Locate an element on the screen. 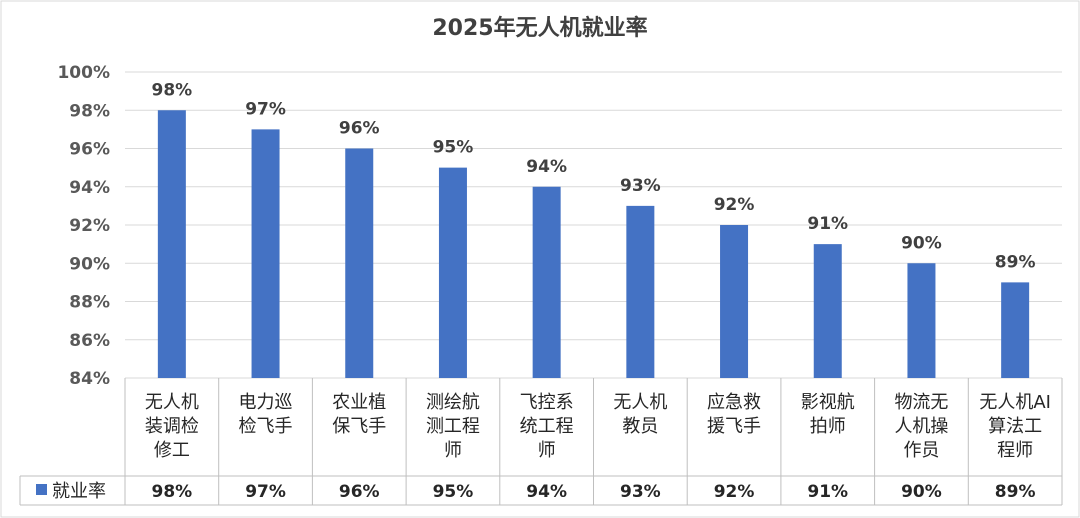 This screenshot has height=518, width=1080. table-value: 90% is located at coordinates (921, 492).